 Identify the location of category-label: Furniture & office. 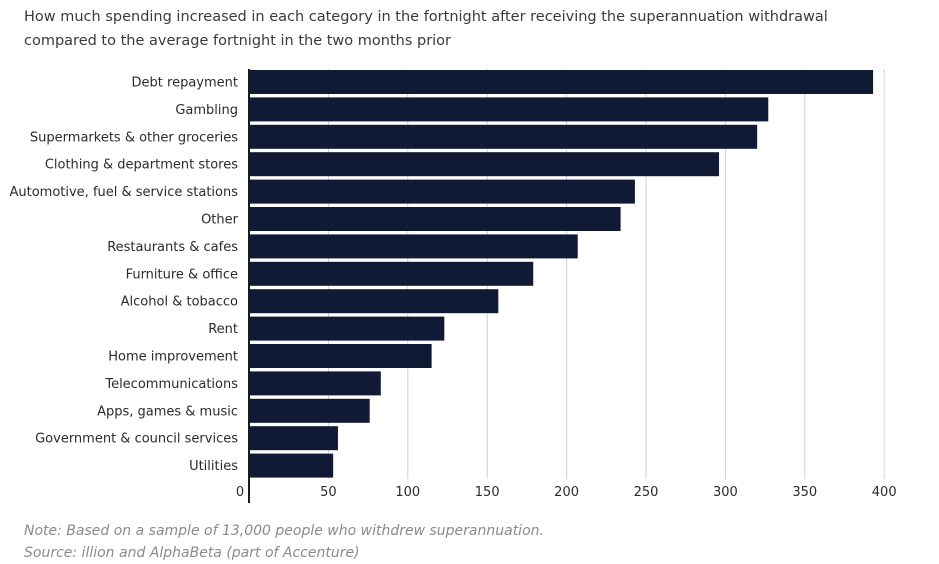
(182, 274).